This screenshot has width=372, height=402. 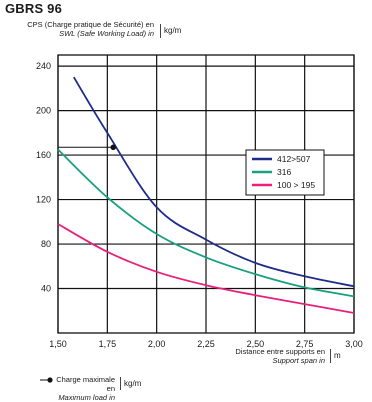 What do you see at coordinates (206, 344) in the screenshot?
I see `x-tick-label: 2,25` at bounding box center [206, 344].